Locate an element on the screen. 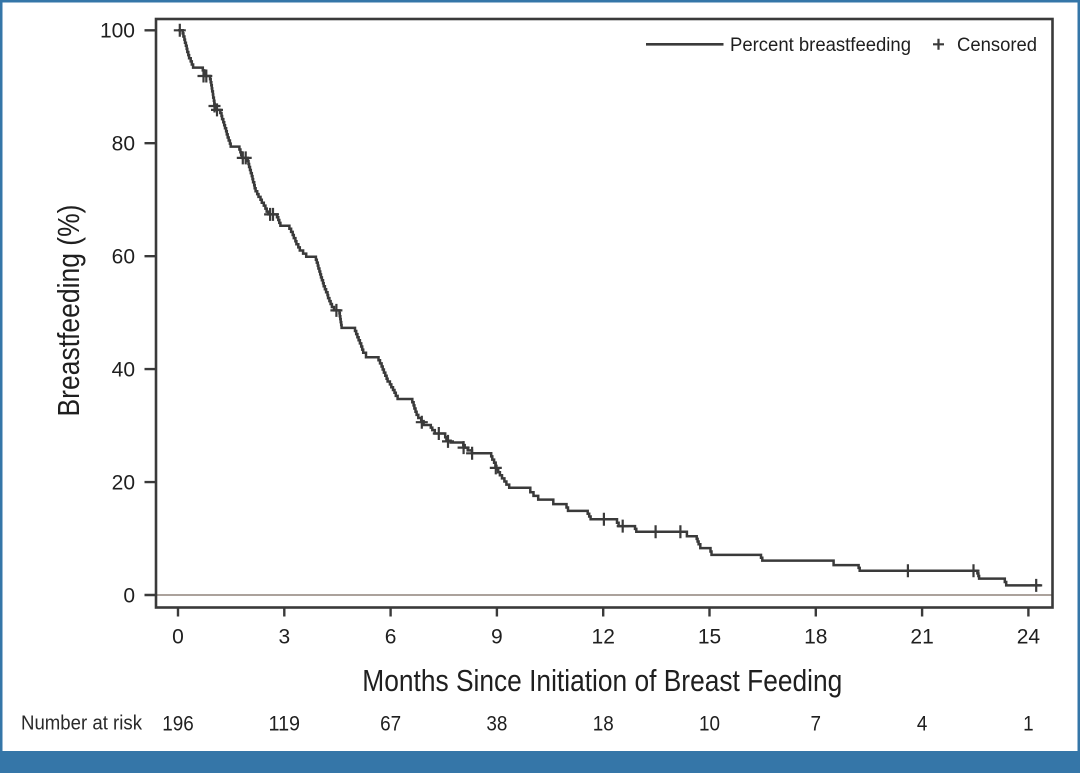 The image size is (1080, 778). svg-text: 80 is located at coordinates (123, 144).